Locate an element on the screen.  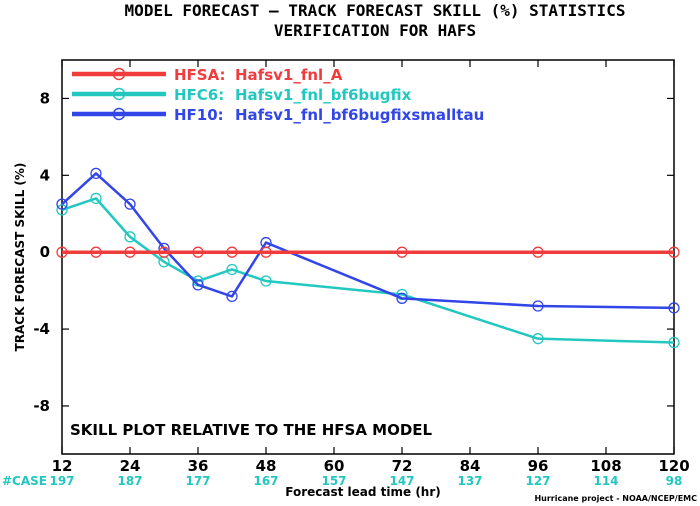
case-count: 197 is located at coordinates (61, 481).